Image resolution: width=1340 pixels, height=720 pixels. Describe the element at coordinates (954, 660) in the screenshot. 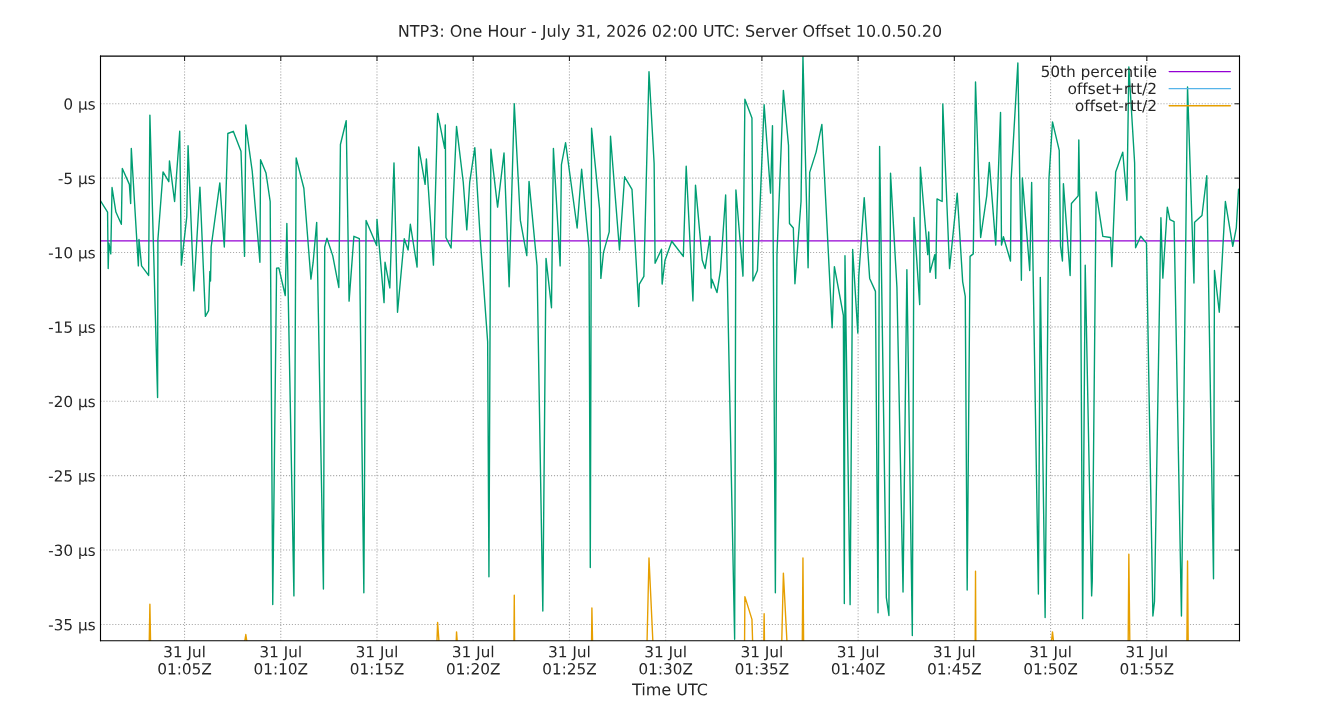

I see `x-tick-label: 31 Jul 01:45Z` at that location.